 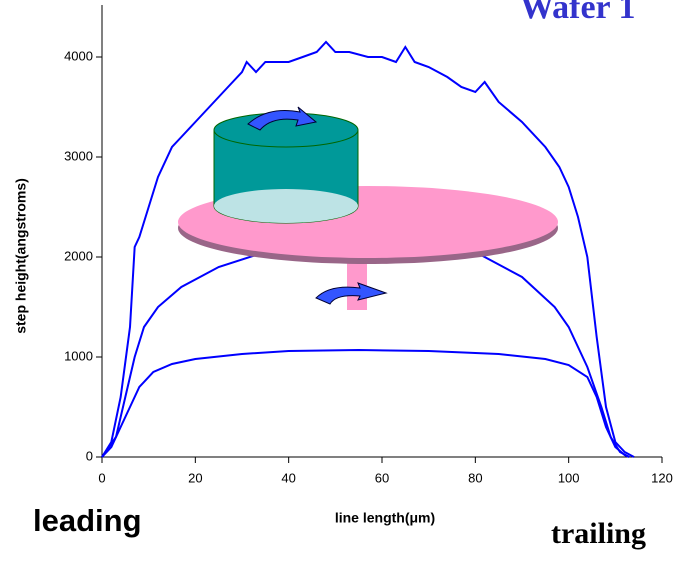 I want to click on x-tick-label: 20, so click(x=195, y=477).